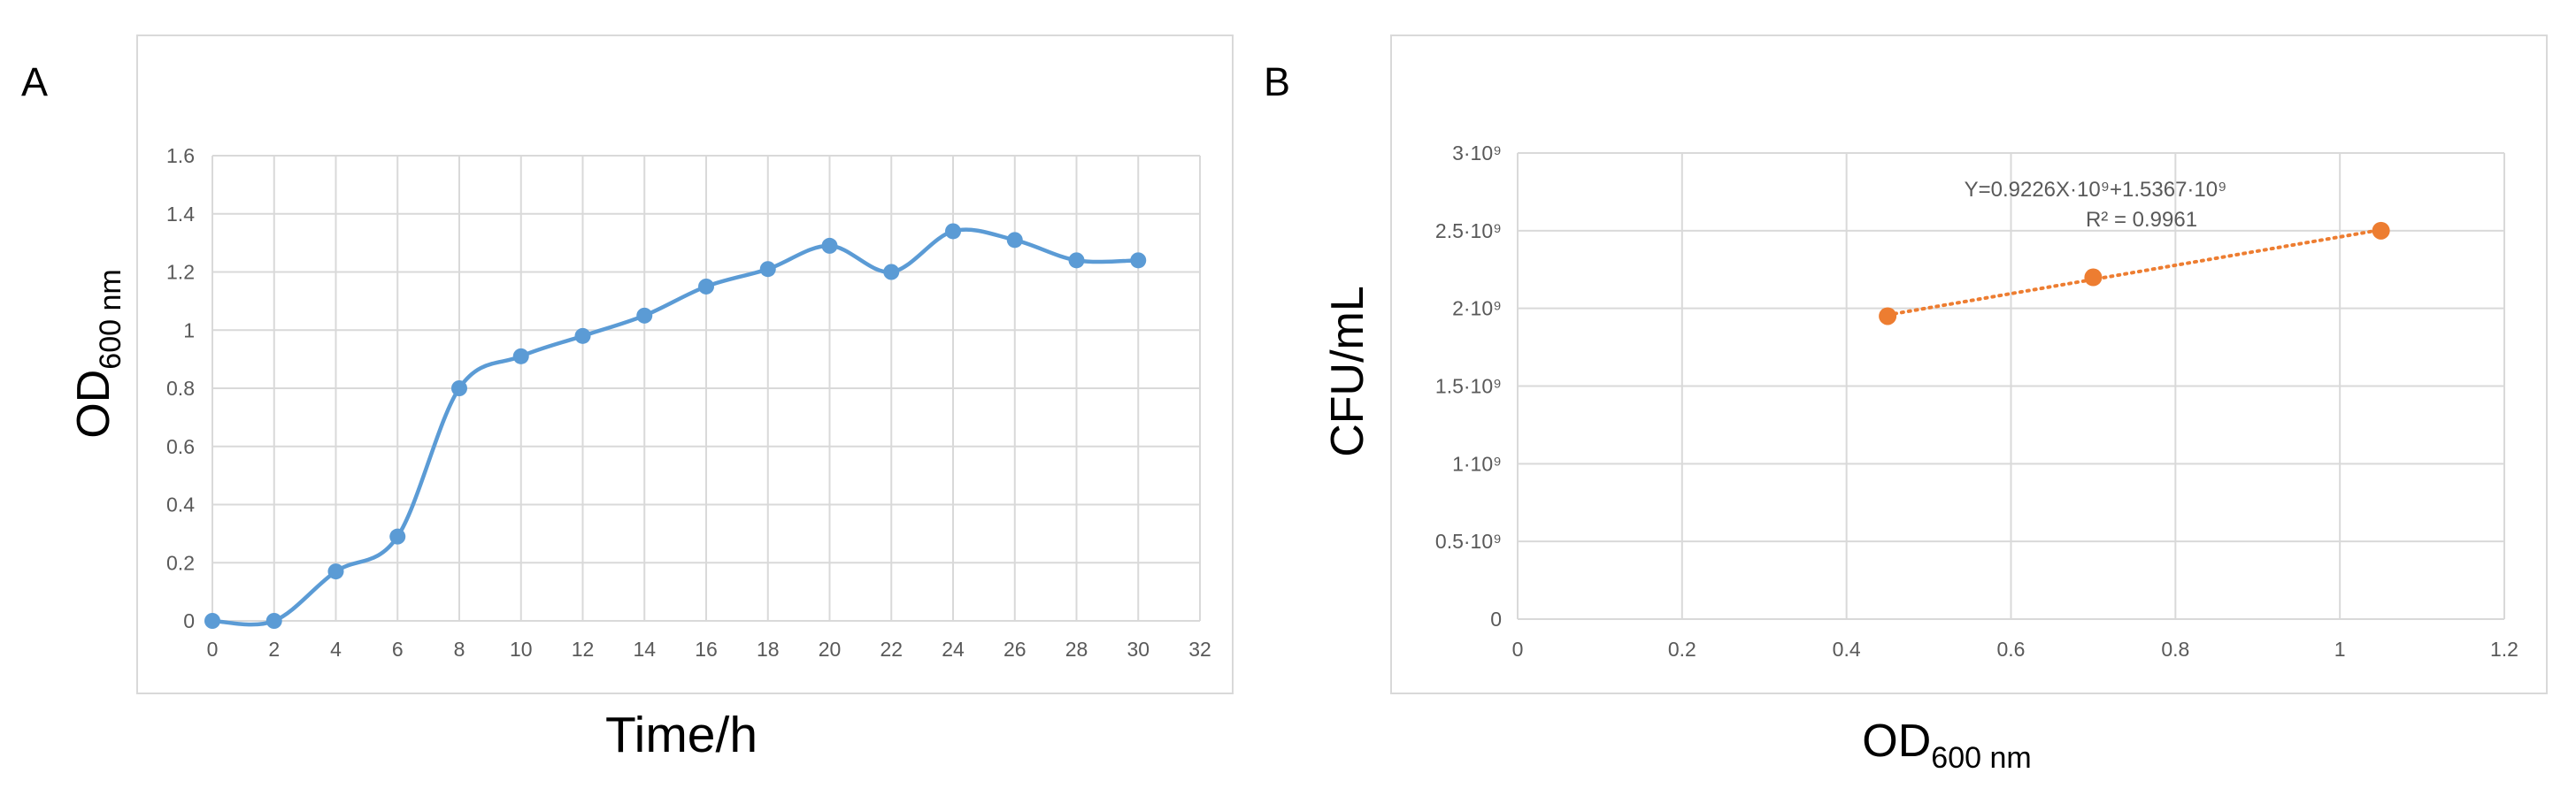 This screenshot has height=796, width=2576. I want to click on b-y-tick-label: 1.5·10⁹, so click(1468, 386).